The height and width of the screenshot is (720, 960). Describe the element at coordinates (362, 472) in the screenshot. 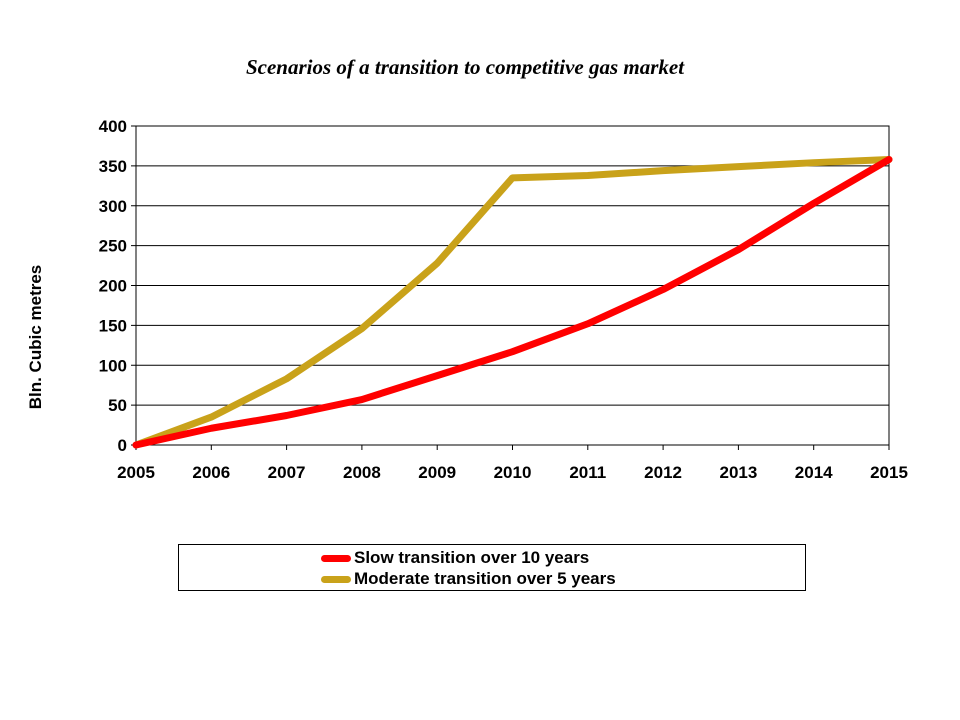

I see `x-tick-label: 2008` at that location.